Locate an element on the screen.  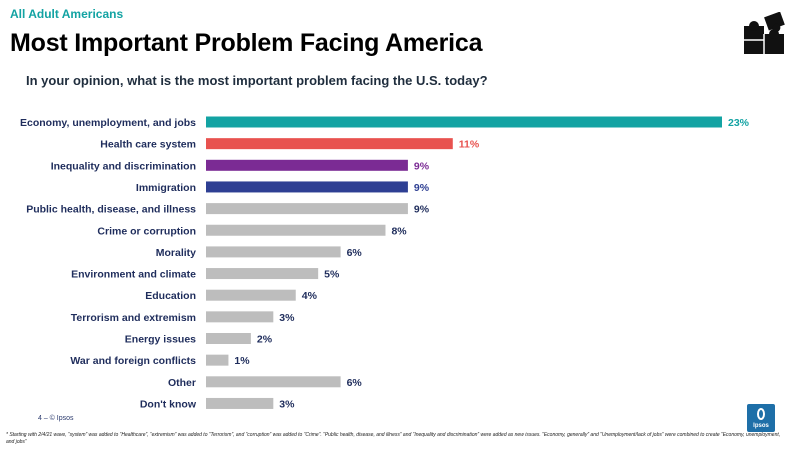
category-label: Environment and climate is located at coordinates (133, 275).